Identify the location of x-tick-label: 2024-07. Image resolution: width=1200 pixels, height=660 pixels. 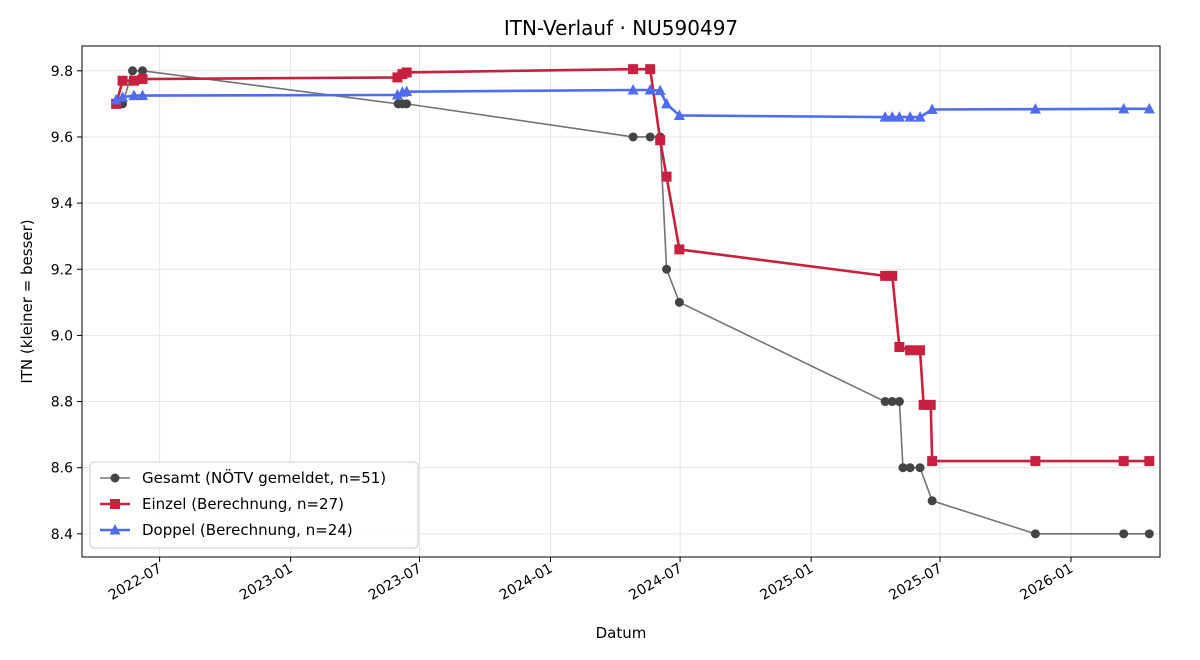
(655, 582).